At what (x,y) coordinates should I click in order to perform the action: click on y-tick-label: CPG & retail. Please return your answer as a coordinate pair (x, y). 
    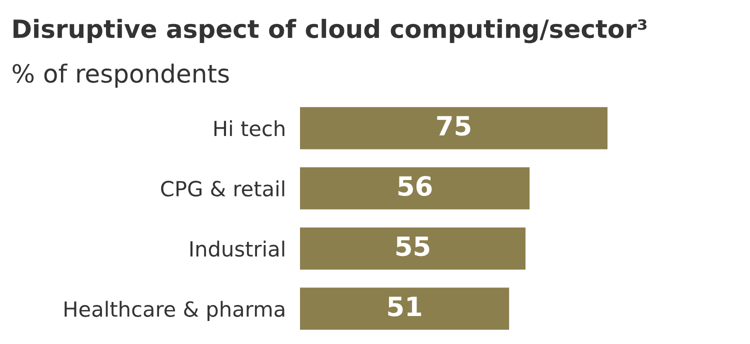
    Looking at the image, I should click on (222, 188).